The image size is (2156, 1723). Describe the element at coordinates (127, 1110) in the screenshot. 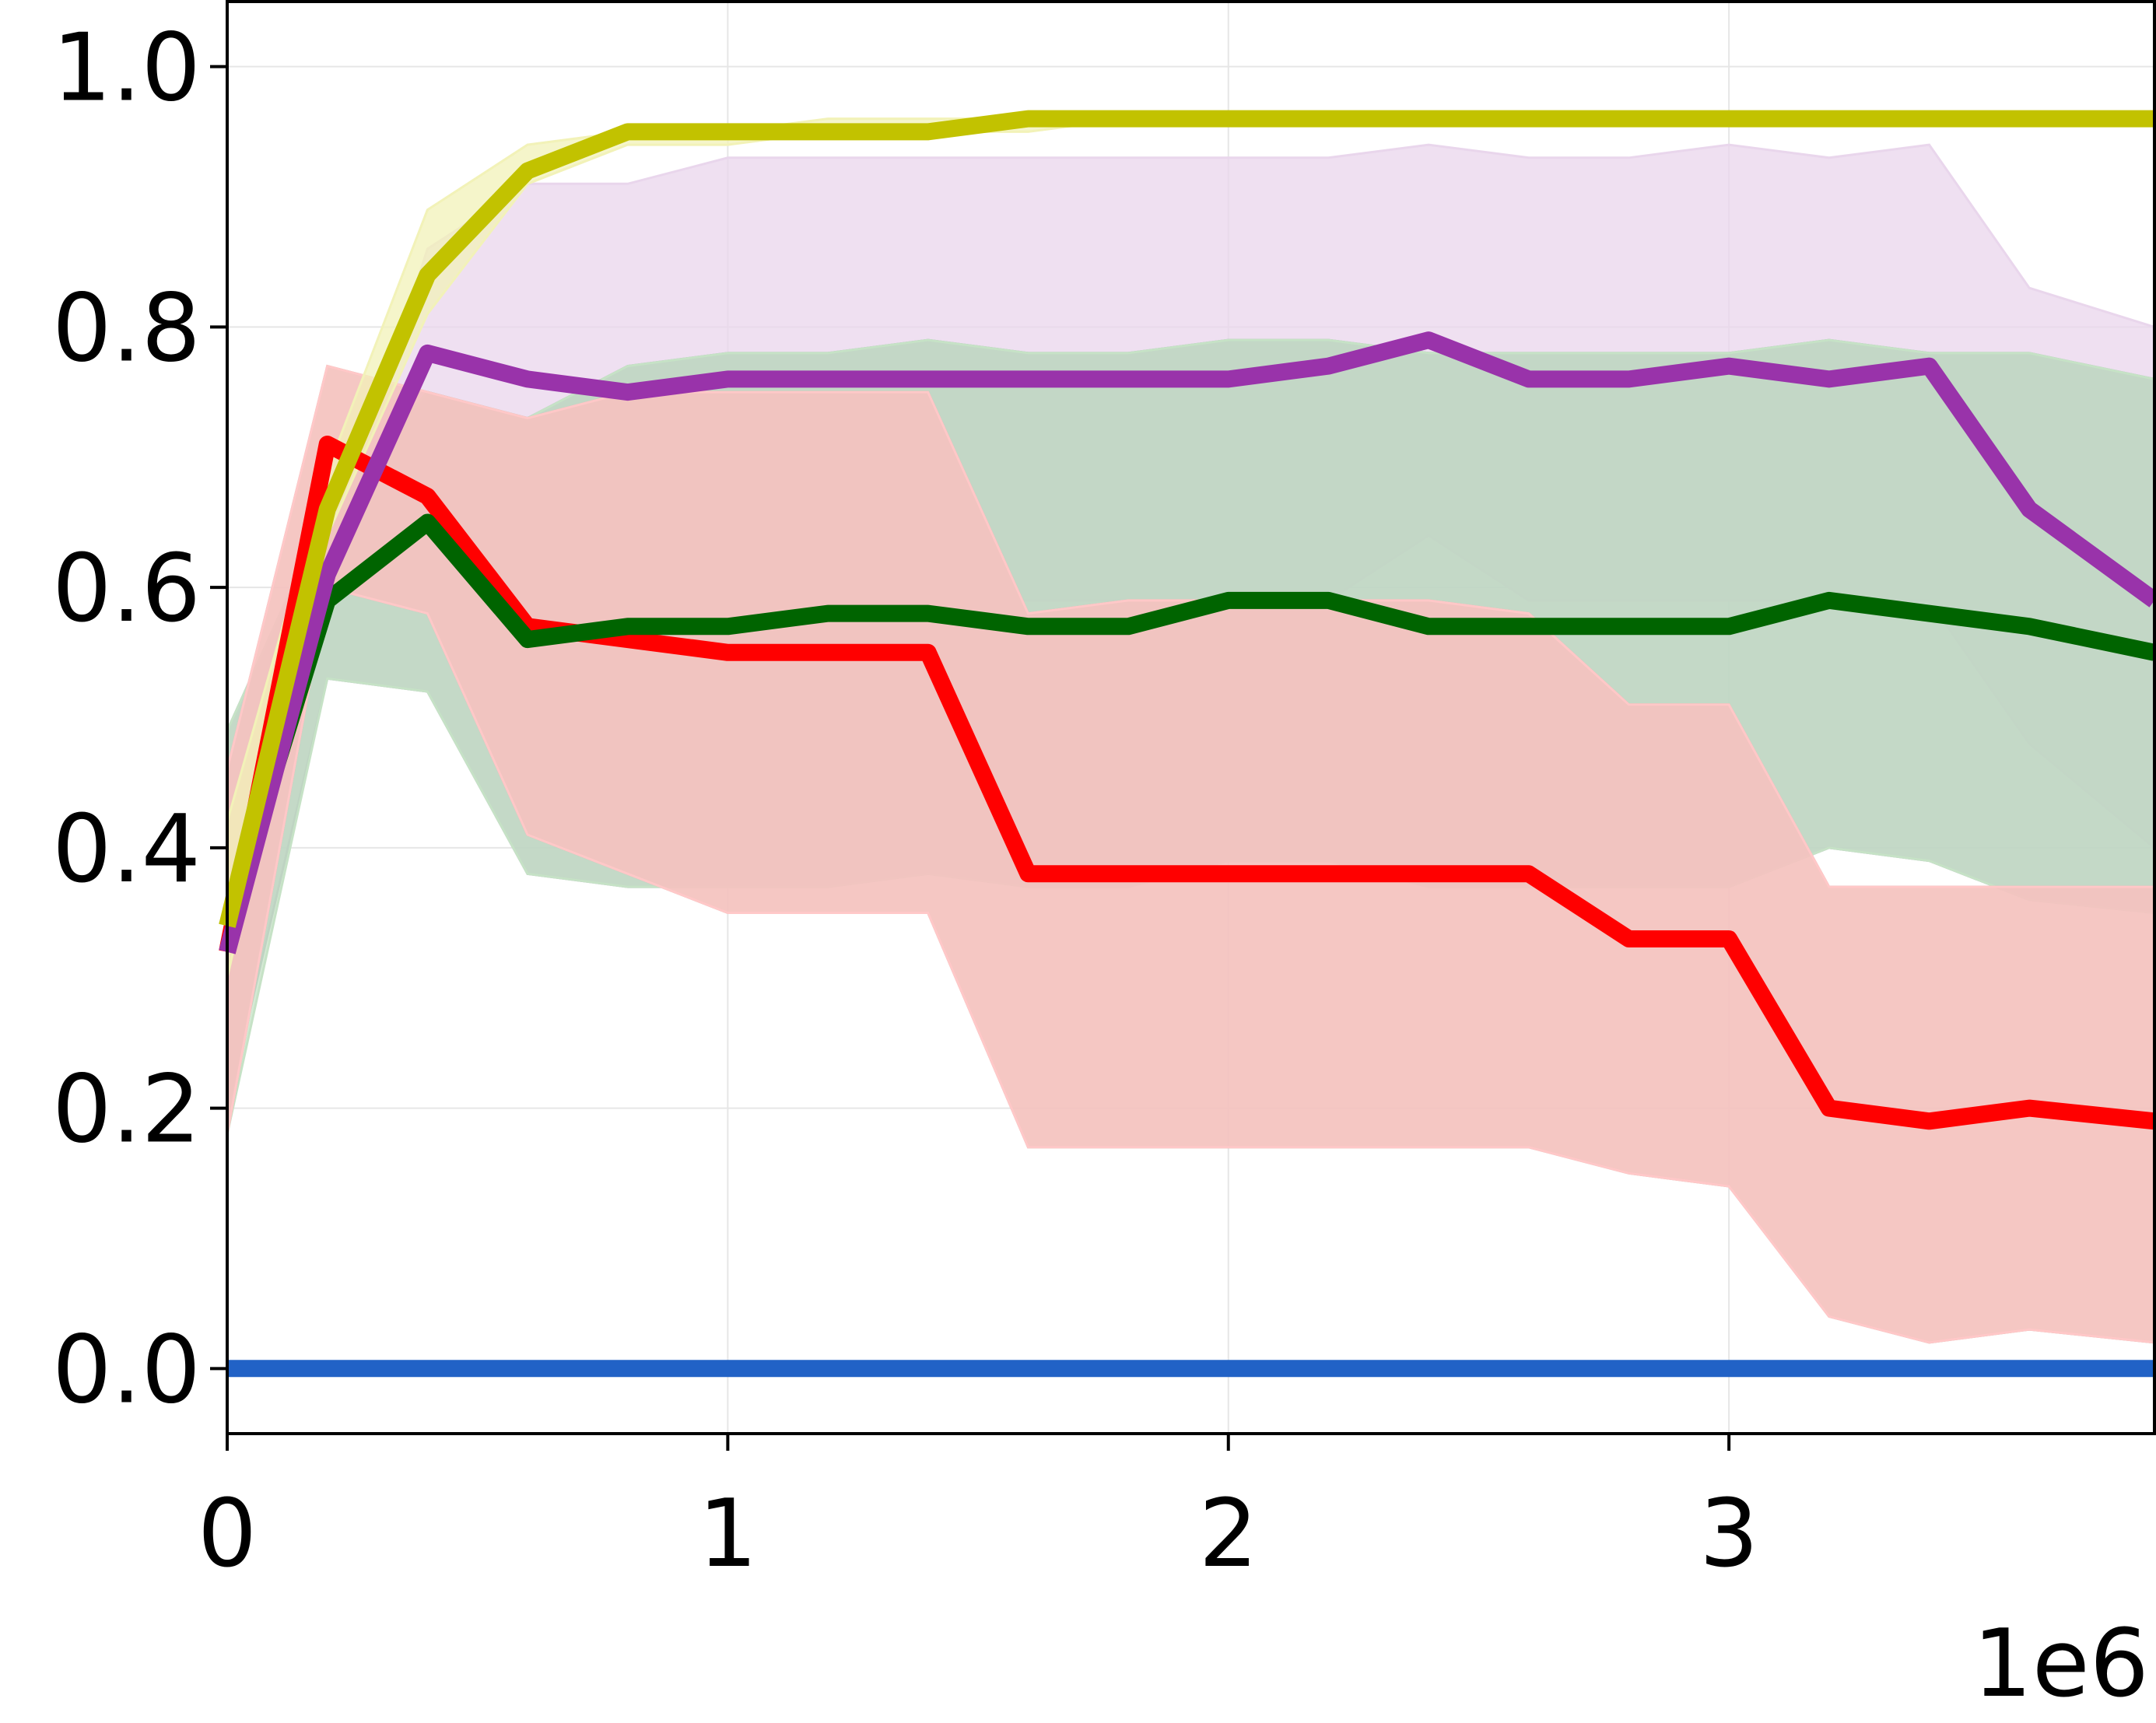

I see `y-tick-label: 0.2` at that location.